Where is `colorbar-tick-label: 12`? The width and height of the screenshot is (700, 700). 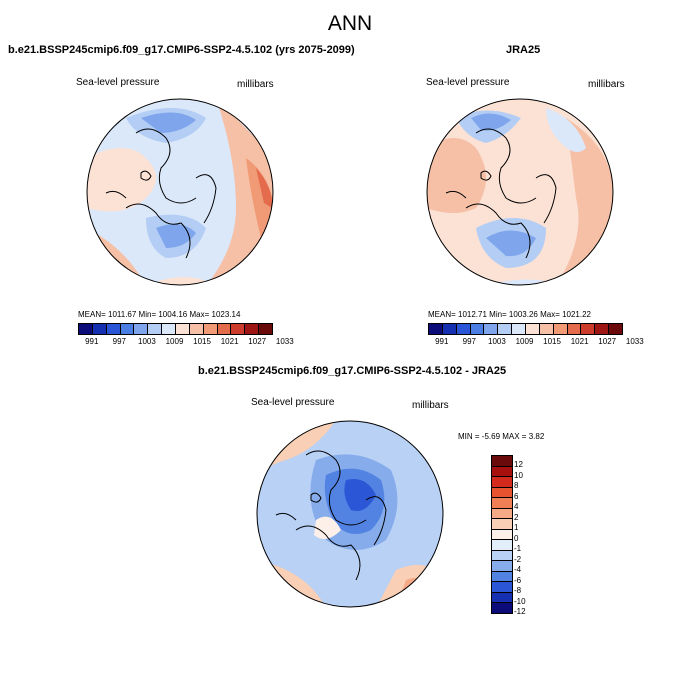
colorbar-tick-label: 12 is located at coordinates (518, 465).